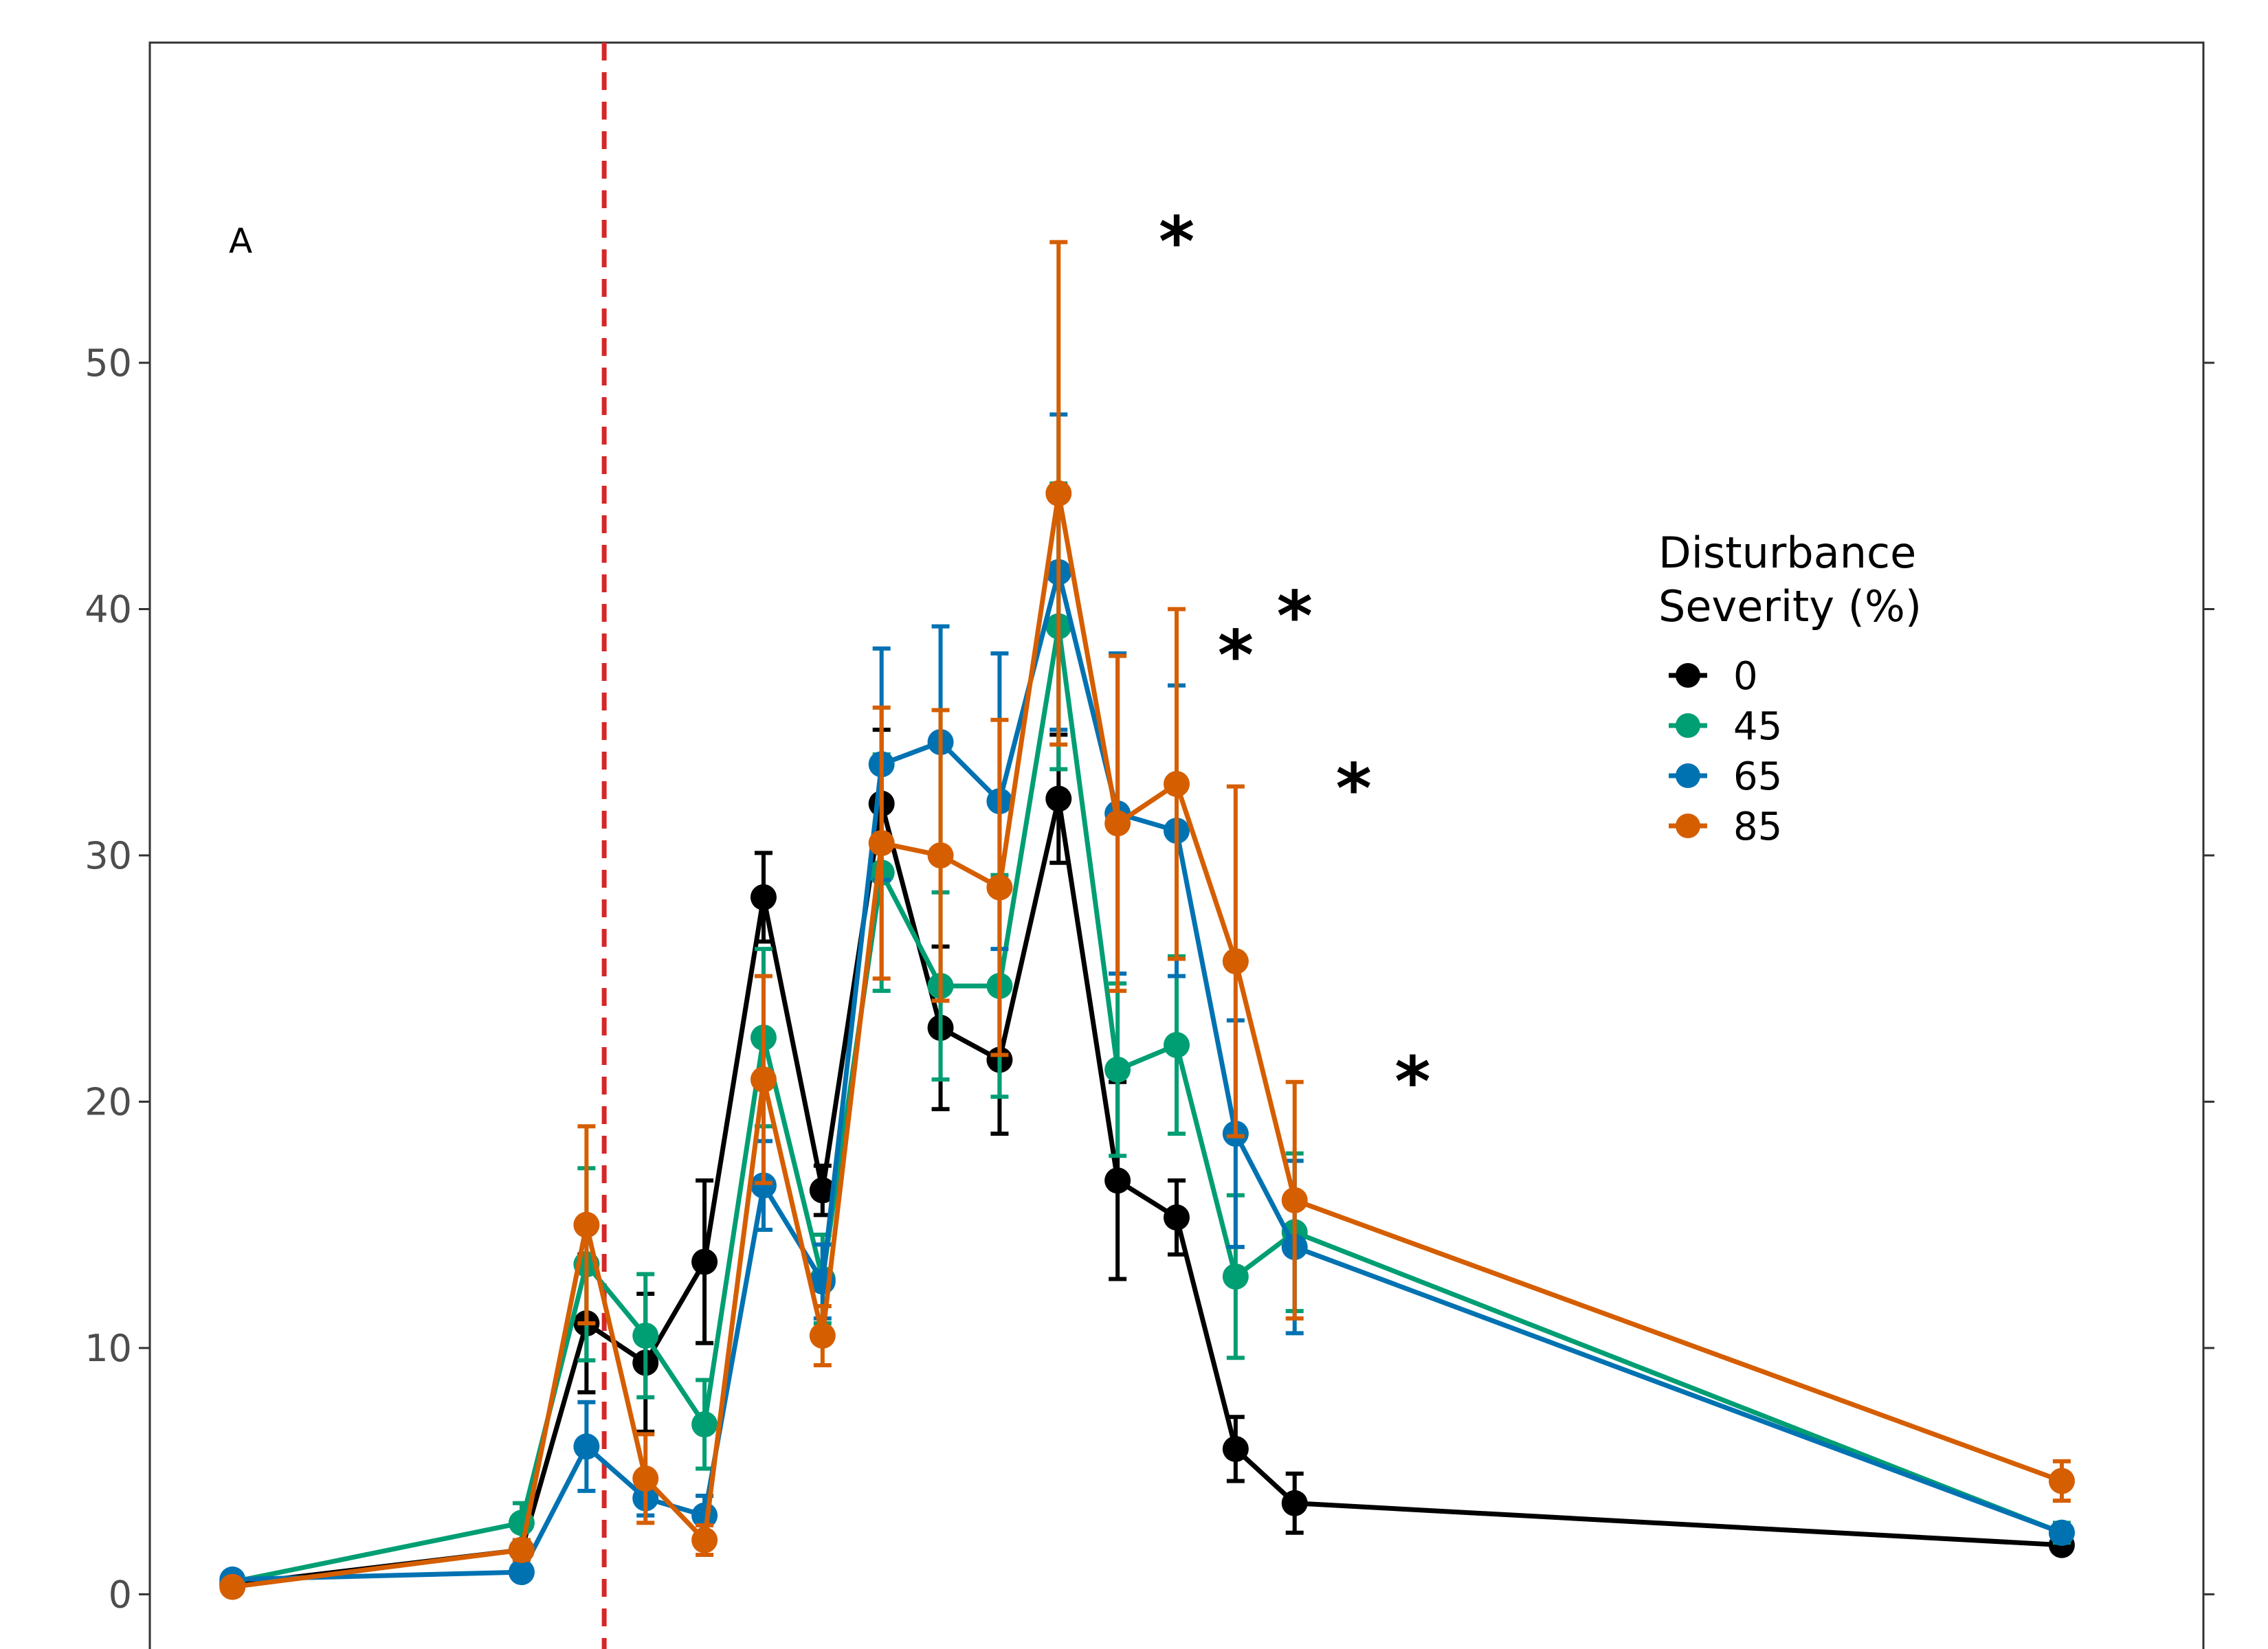 The image size is (2268, 1649). Describe the element at coordinates (108, 609) in the screenshot. I see `y-tick-label: 40` at that location.